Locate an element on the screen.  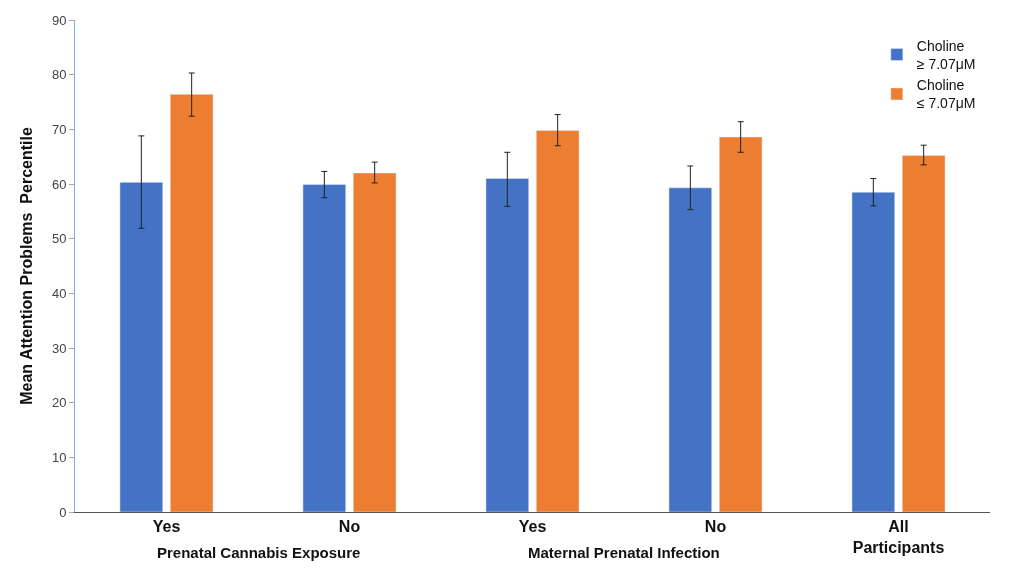
legend-label: Choline ≥ 7.07μM is located at coordinates (946, 55).